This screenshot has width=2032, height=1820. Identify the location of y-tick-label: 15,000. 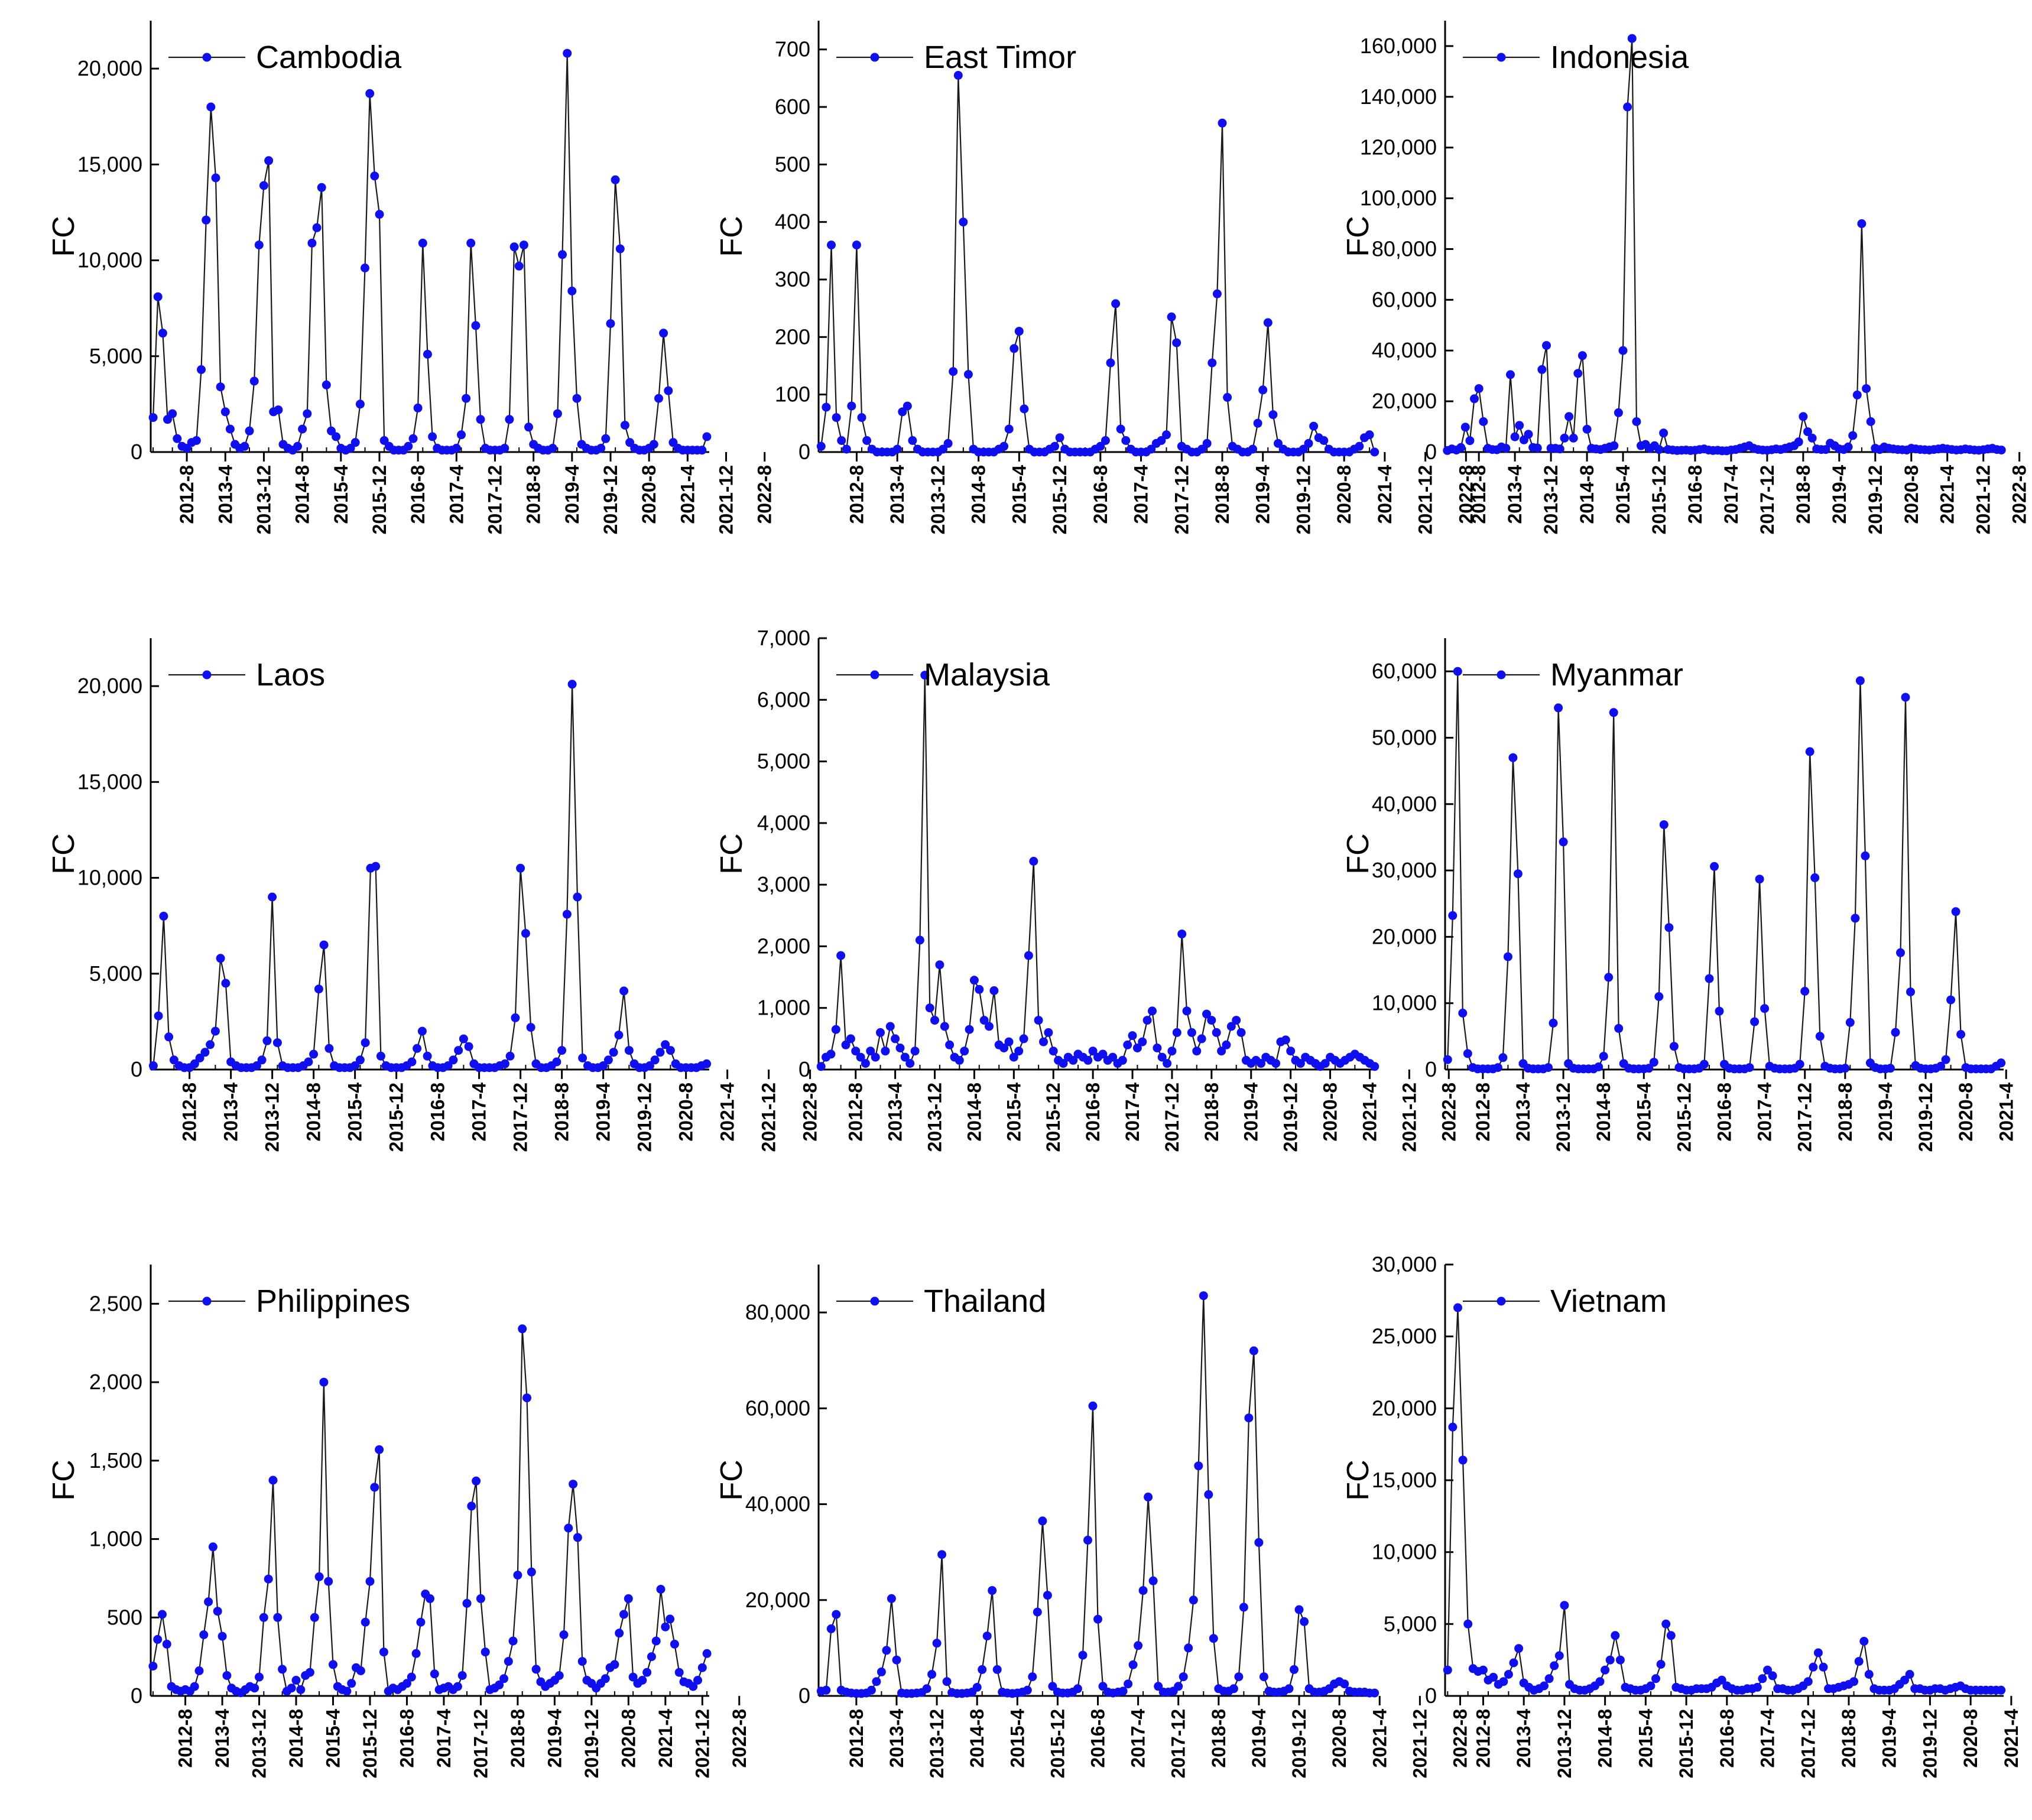
(110, 781).